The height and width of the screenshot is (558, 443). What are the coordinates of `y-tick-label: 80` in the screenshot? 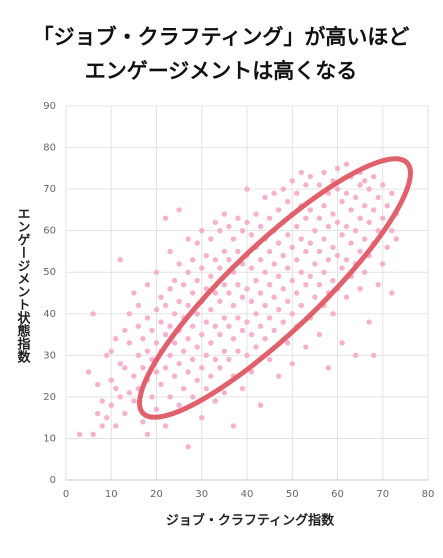 It's located at (49, 148).